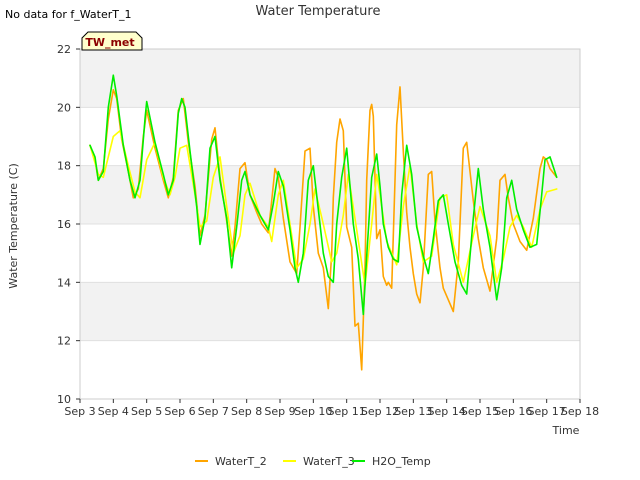 This screenshot has height=480, width=640. I want to click on y-tick-label: 16, so click(64, 224).